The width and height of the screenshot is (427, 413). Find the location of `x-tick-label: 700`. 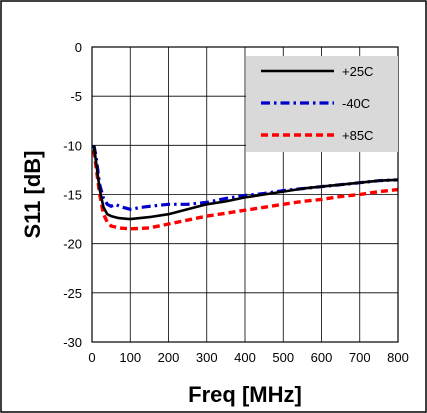

x-tick-label: 700 is located at coordinates (360, 357).